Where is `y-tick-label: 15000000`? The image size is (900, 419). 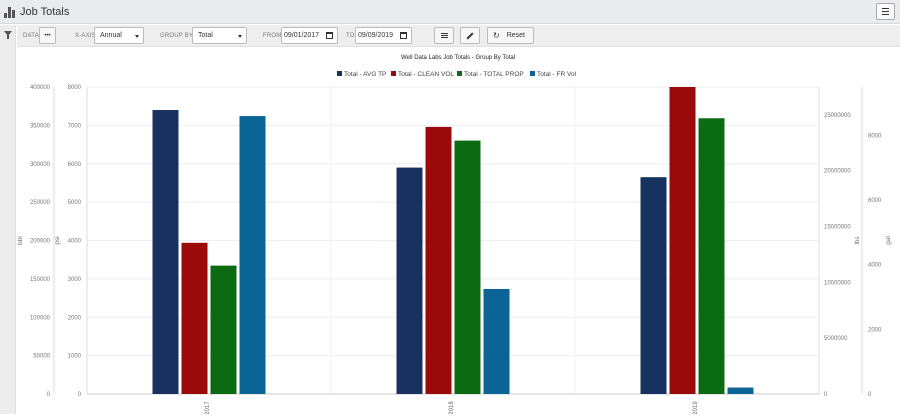
y-tick-label: 15000000 is located at coordinates (837, 228).